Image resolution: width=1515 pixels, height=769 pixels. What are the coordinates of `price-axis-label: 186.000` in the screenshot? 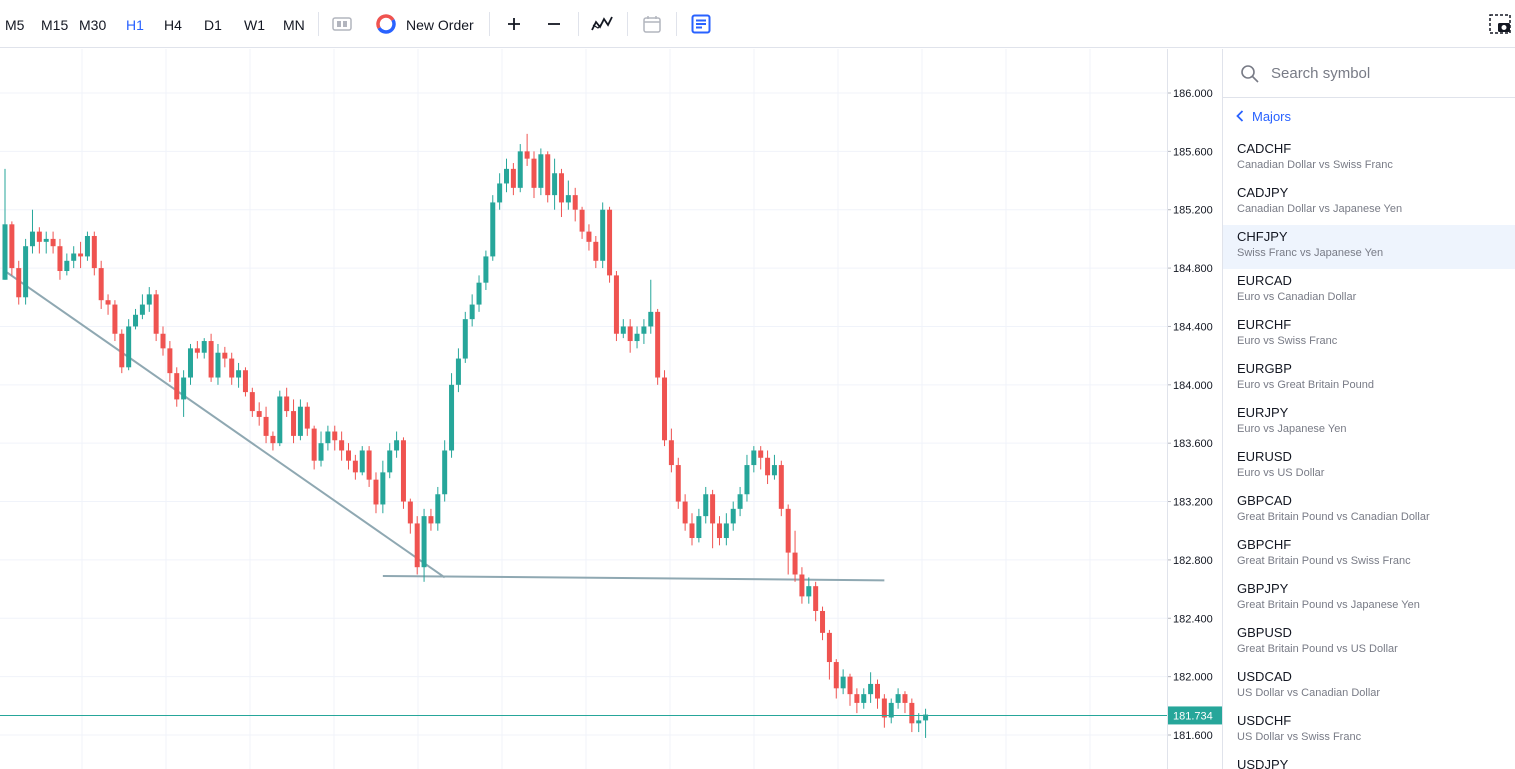 It's located at (1193, 94).